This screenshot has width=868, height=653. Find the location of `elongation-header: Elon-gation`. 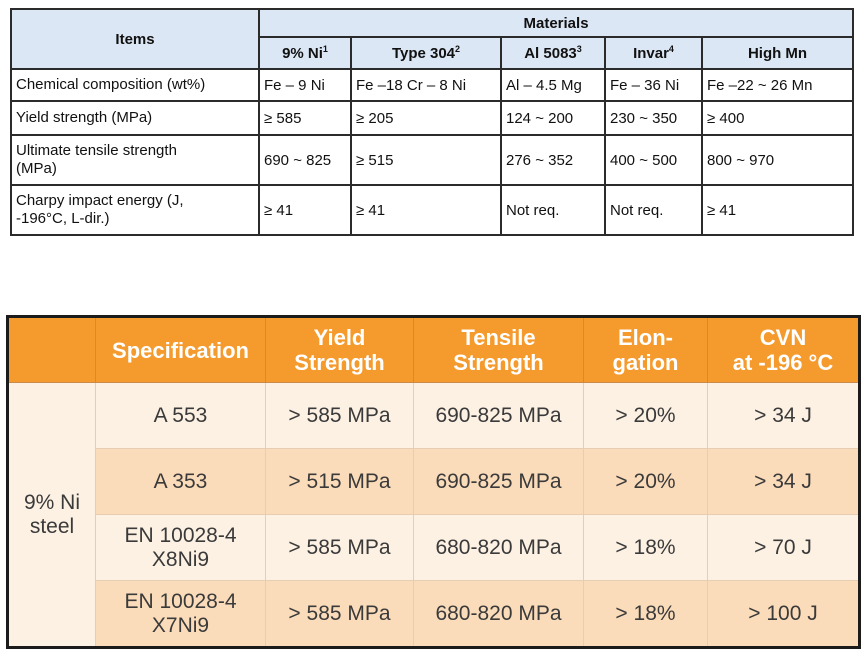

elongation-header: Elon-gation is located at coordinates (645, 349).